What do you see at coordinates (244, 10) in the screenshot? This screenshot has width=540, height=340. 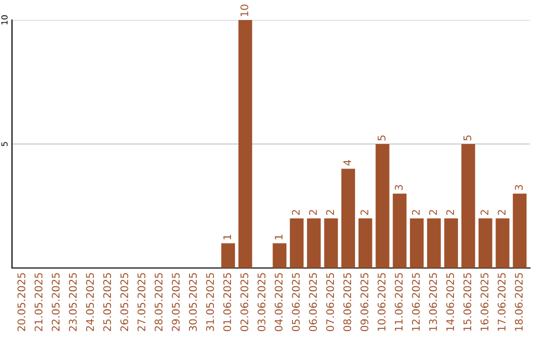 I see `data-label: 10` at bounding box center [244, 10].